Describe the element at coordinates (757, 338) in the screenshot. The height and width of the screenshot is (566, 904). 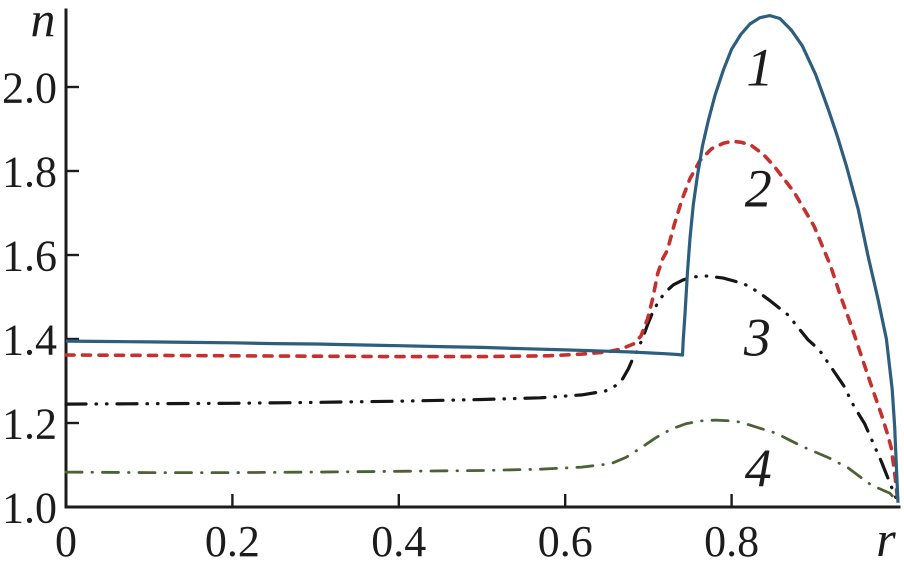
I see `curve-label-3: 3` at that location.